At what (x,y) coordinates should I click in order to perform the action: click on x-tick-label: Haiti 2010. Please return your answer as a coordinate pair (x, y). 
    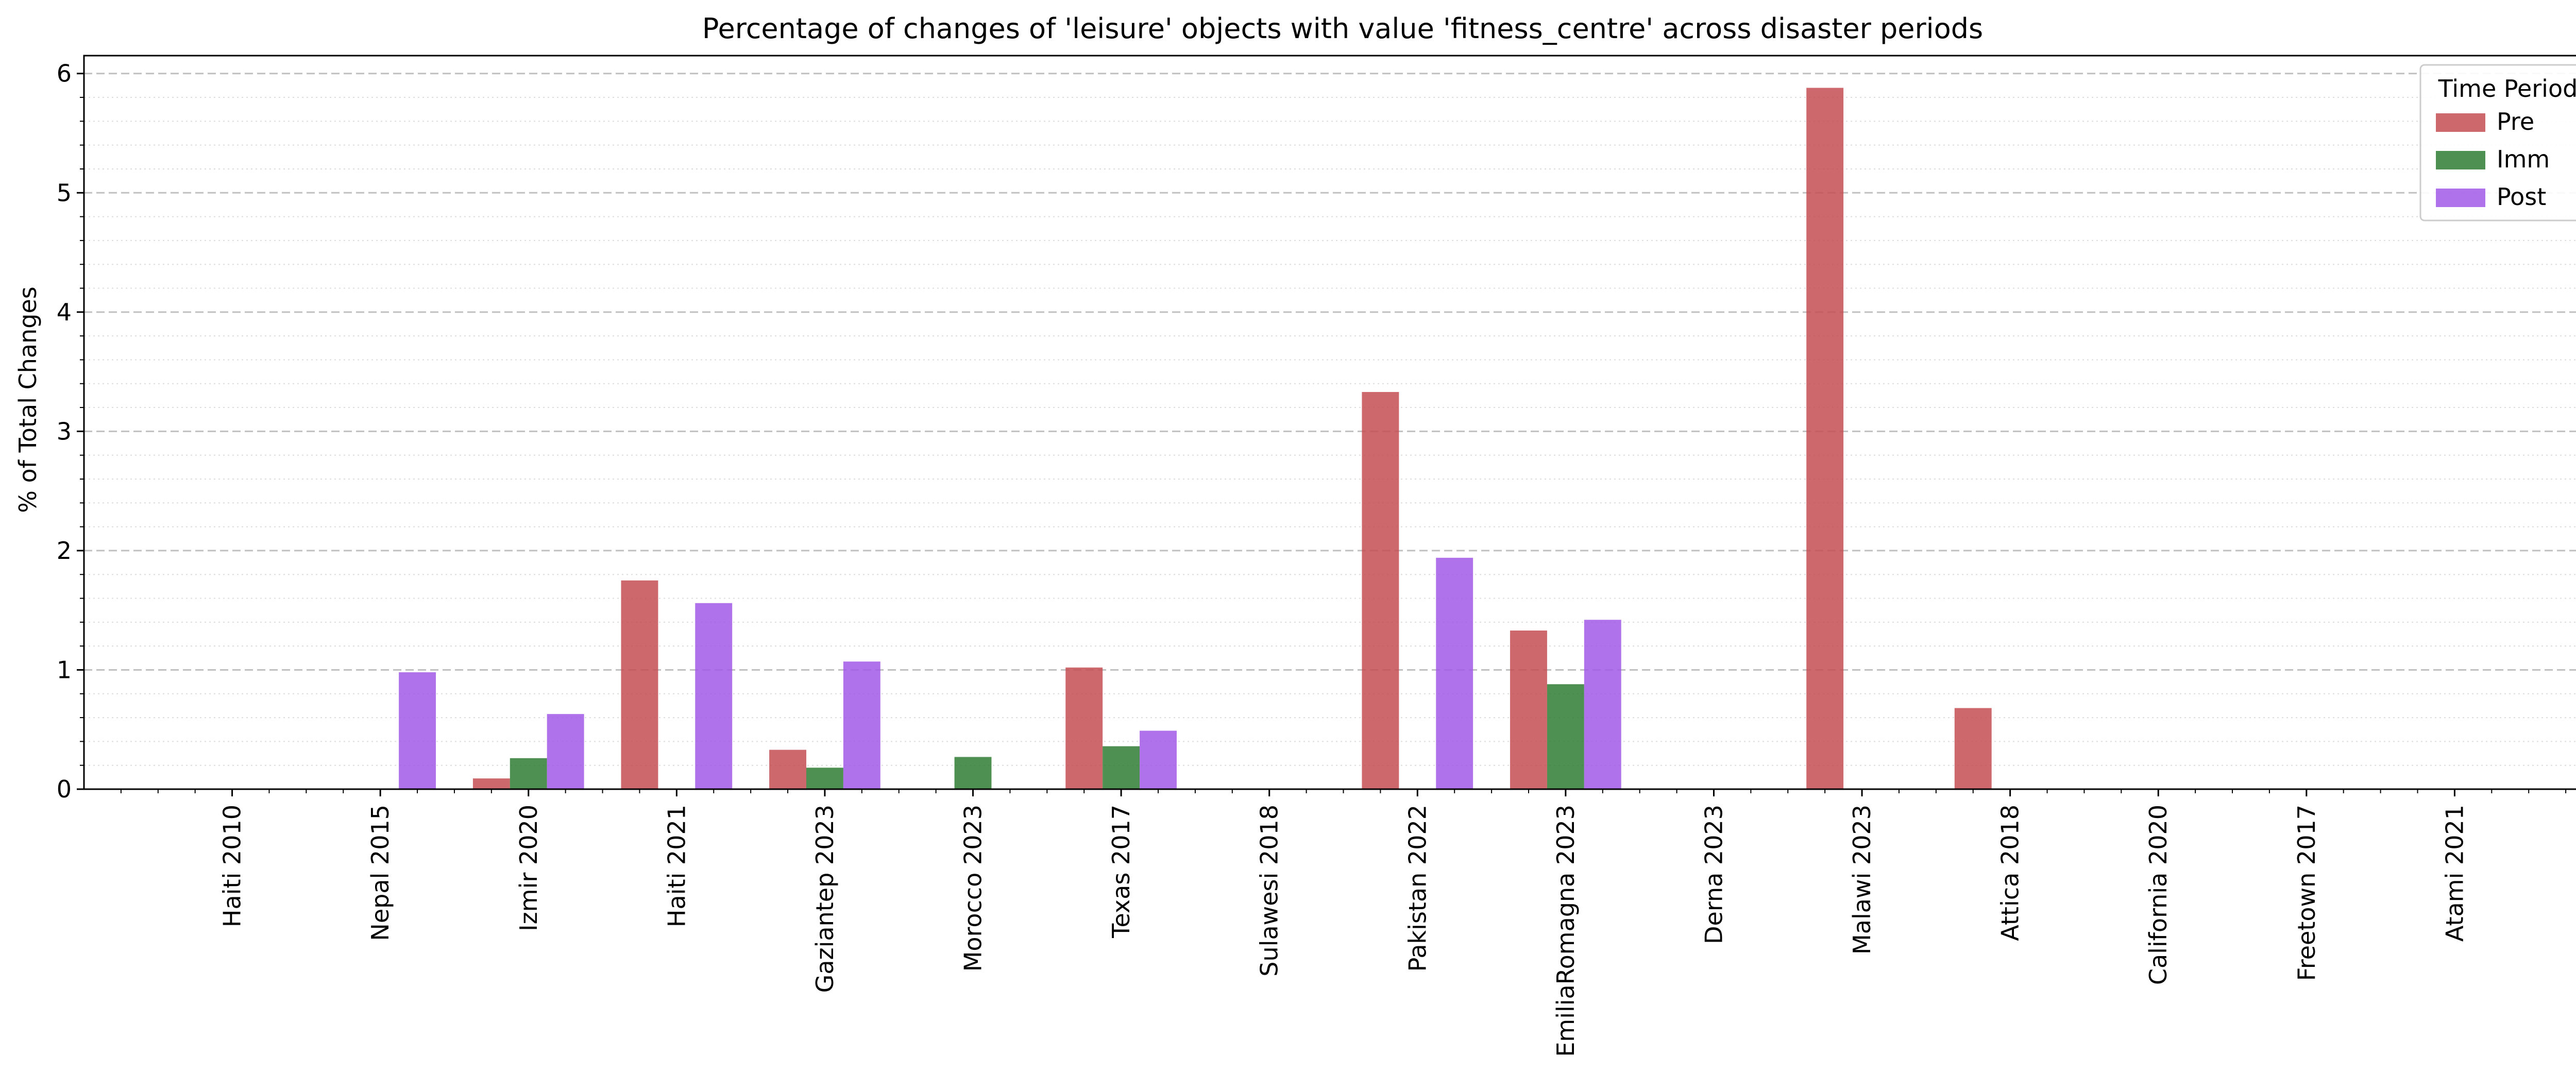
    Looking at the image, I should click on (232, 866).